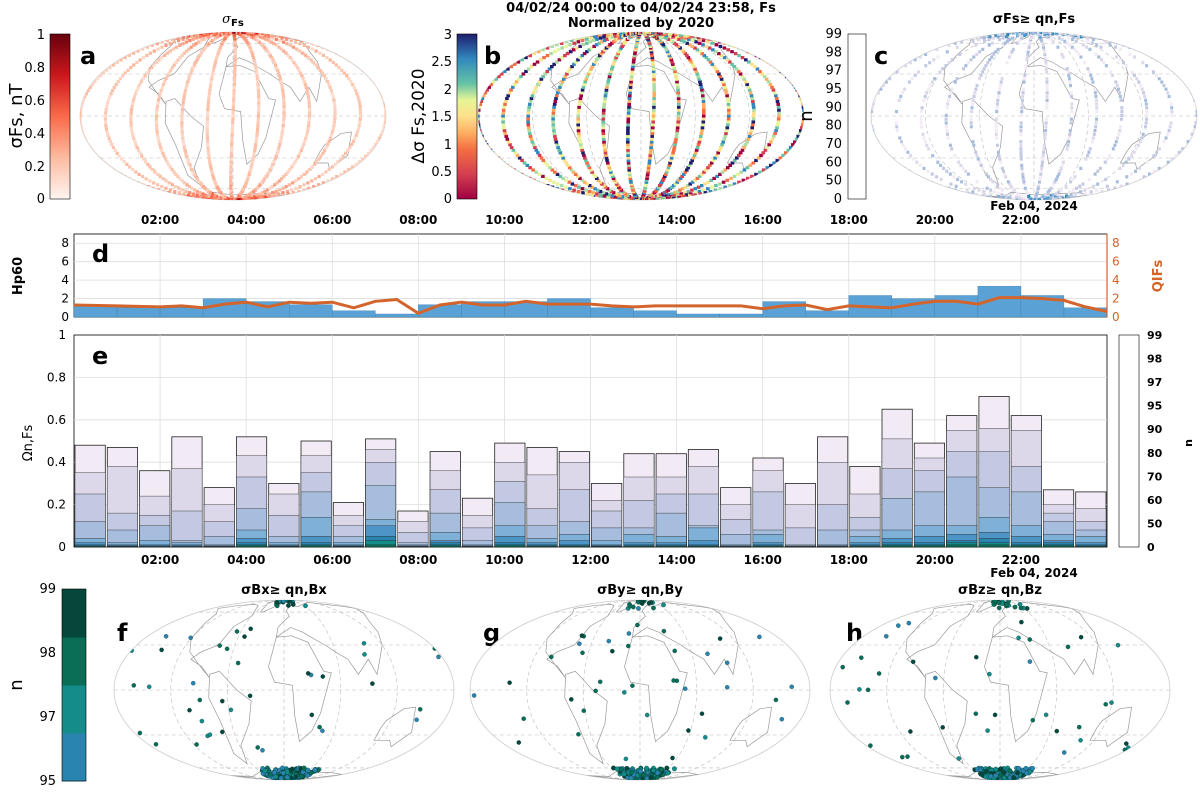 This screenshot has width=1200, height=792. Describe the element at coordinates (28, 442) in the screenshot. I see `panel-e-ylabel: Ωn,Fs` at that location.